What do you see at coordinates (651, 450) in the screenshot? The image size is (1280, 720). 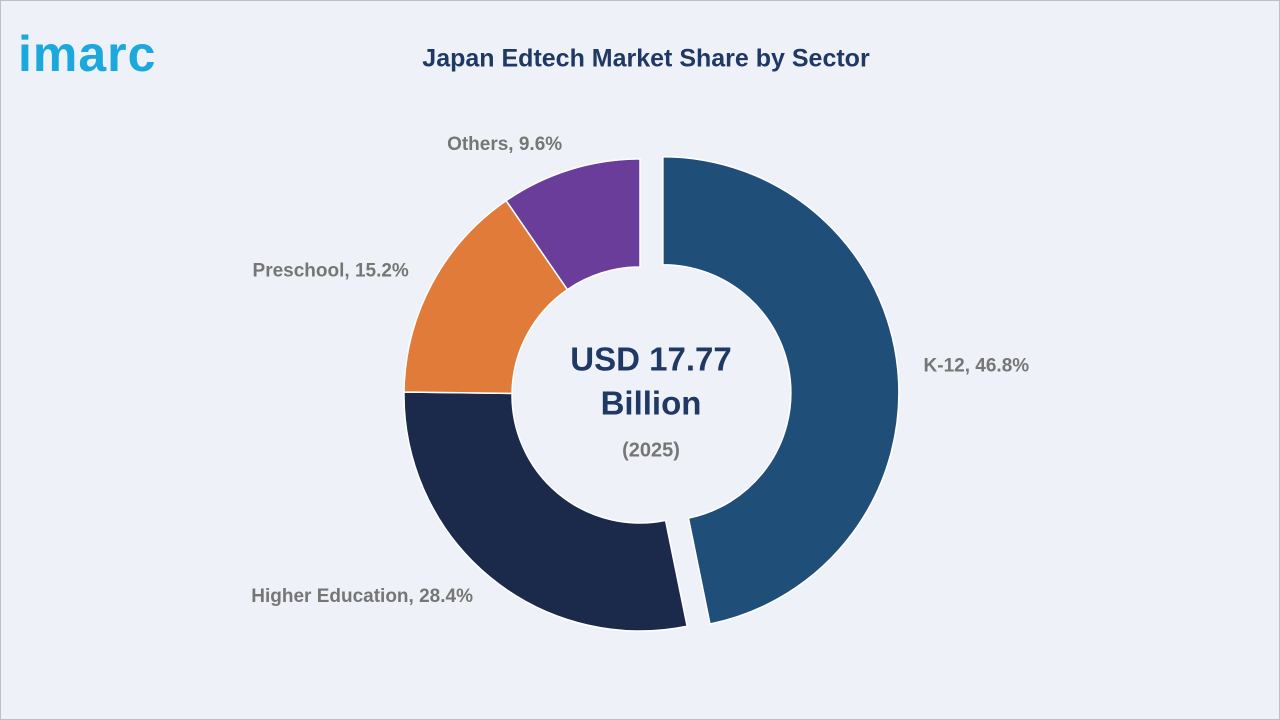 I see `center-subtext: (2025)` at bounding box center [651, 450].